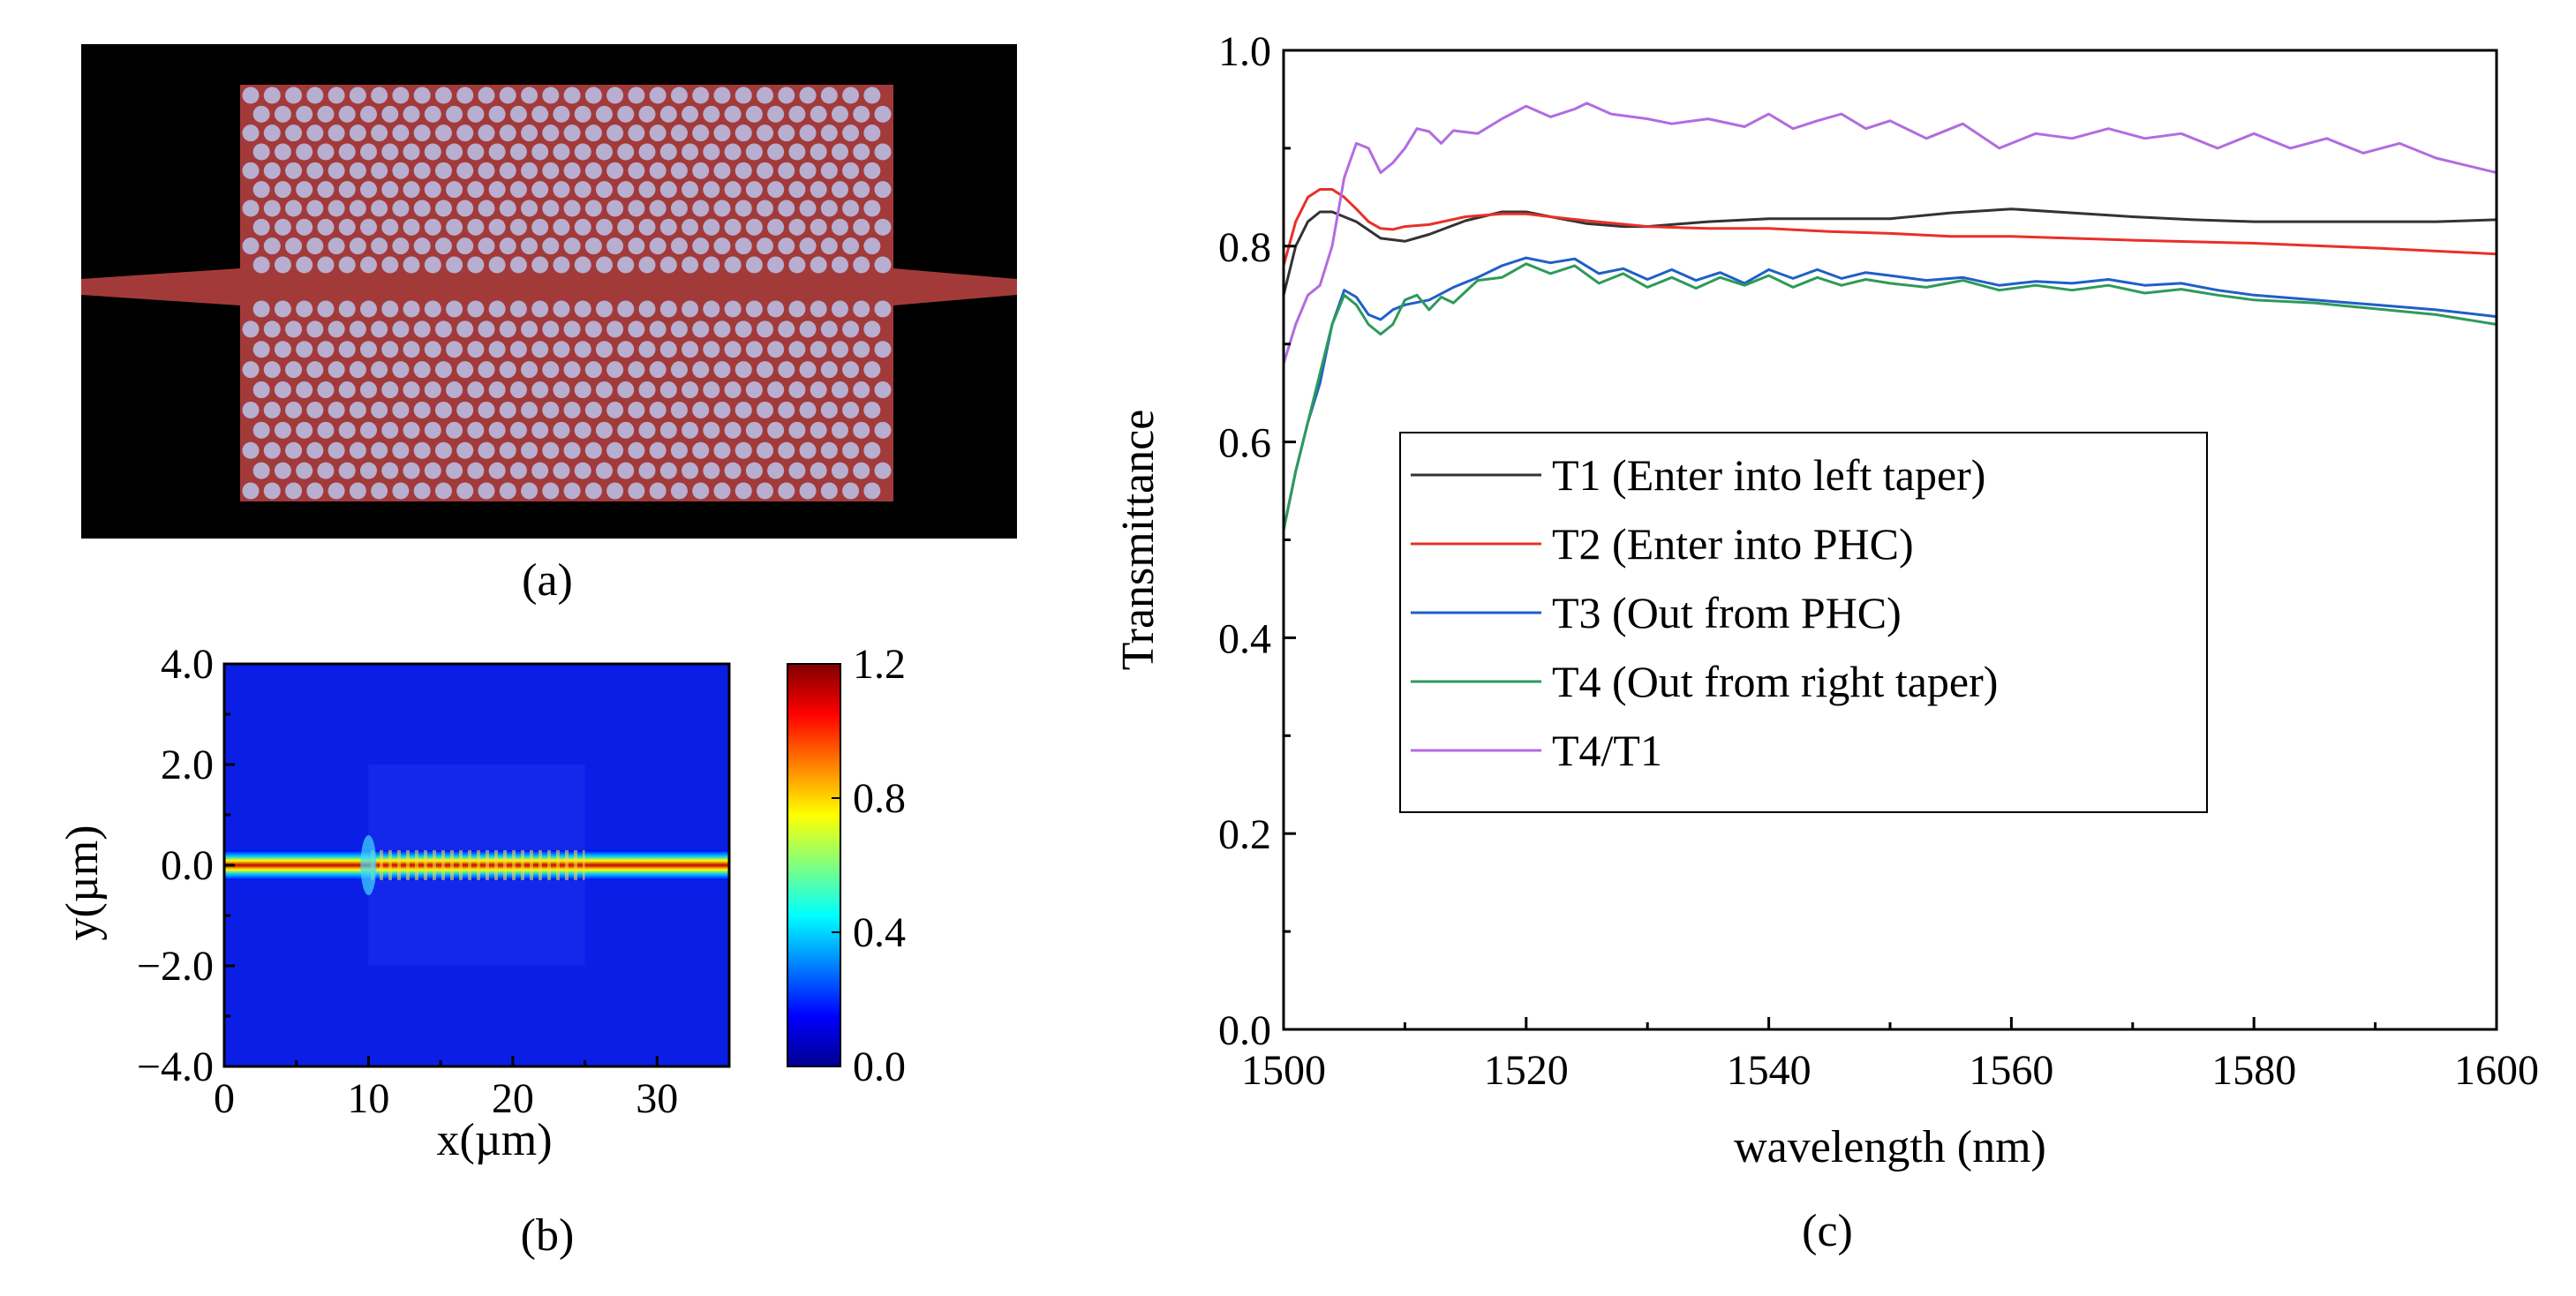  Describe the element at coordinates (880, 1067) in the screenshot. I see `colorbar-label: 0.0` at that location.